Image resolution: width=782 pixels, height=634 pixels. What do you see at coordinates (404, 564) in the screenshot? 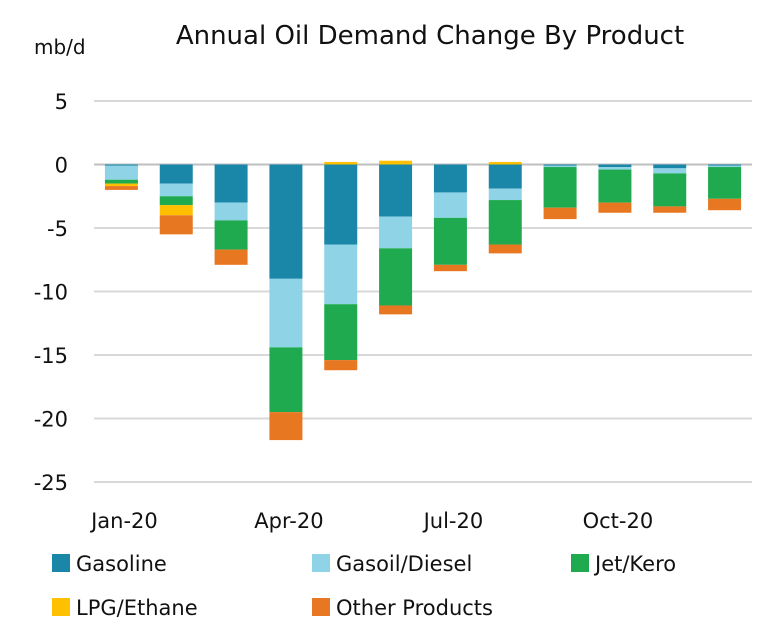
I see `legend-label-gasoil-diesel: Gasoil/Diesel` at bounding box center [404, 564].